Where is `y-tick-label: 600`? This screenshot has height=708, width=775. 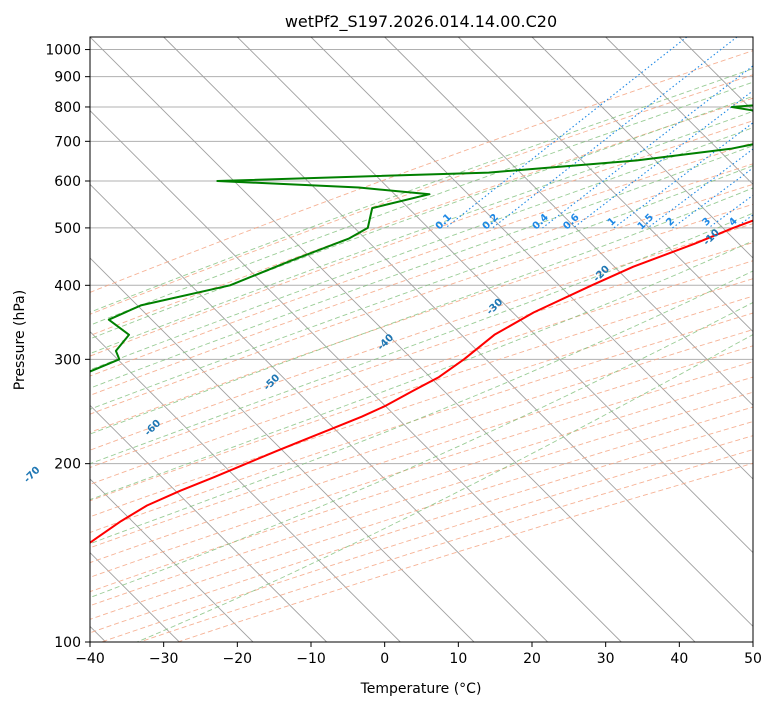 y-tick-label: 600 is located at coordinates (67, 182).